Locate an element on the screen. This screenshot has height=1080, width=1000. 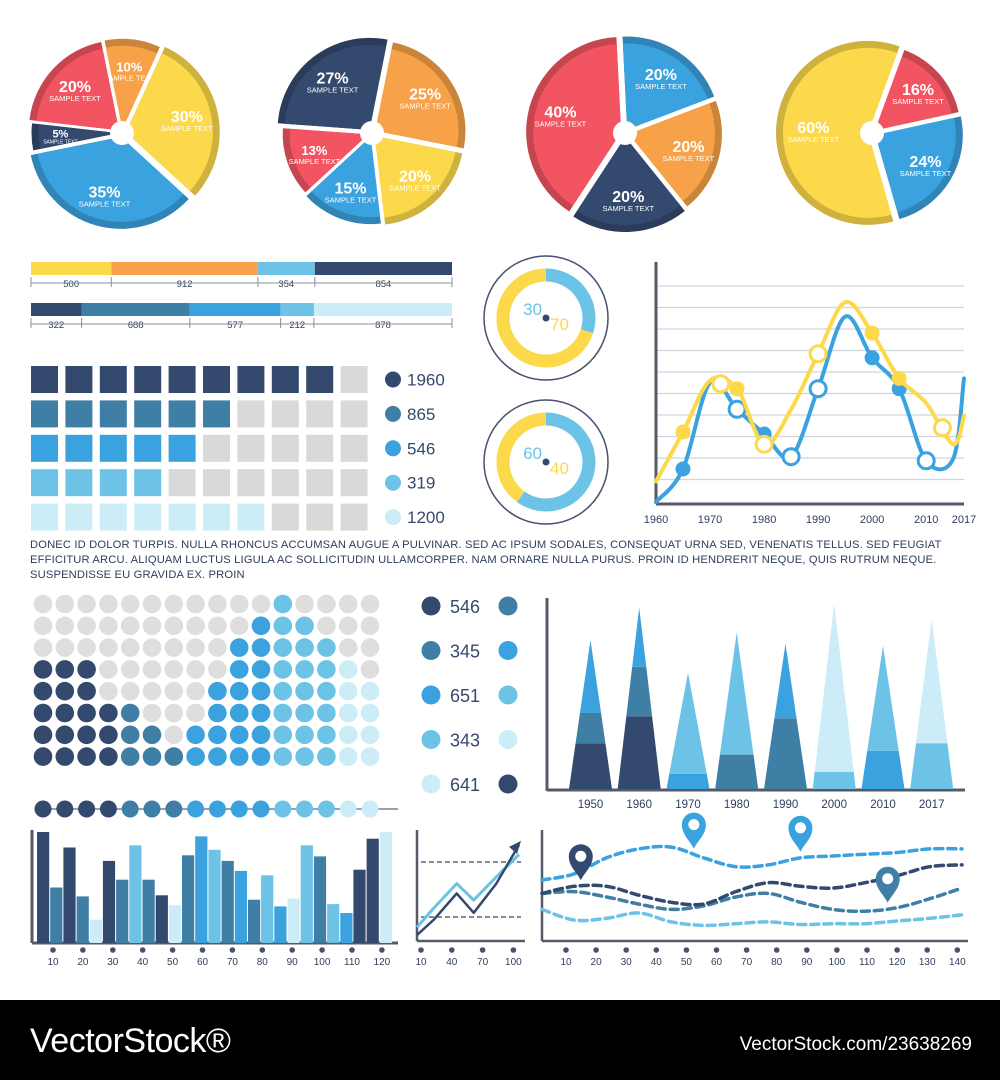
pie-slice-label: 16% is located at coordinates (918, 90).